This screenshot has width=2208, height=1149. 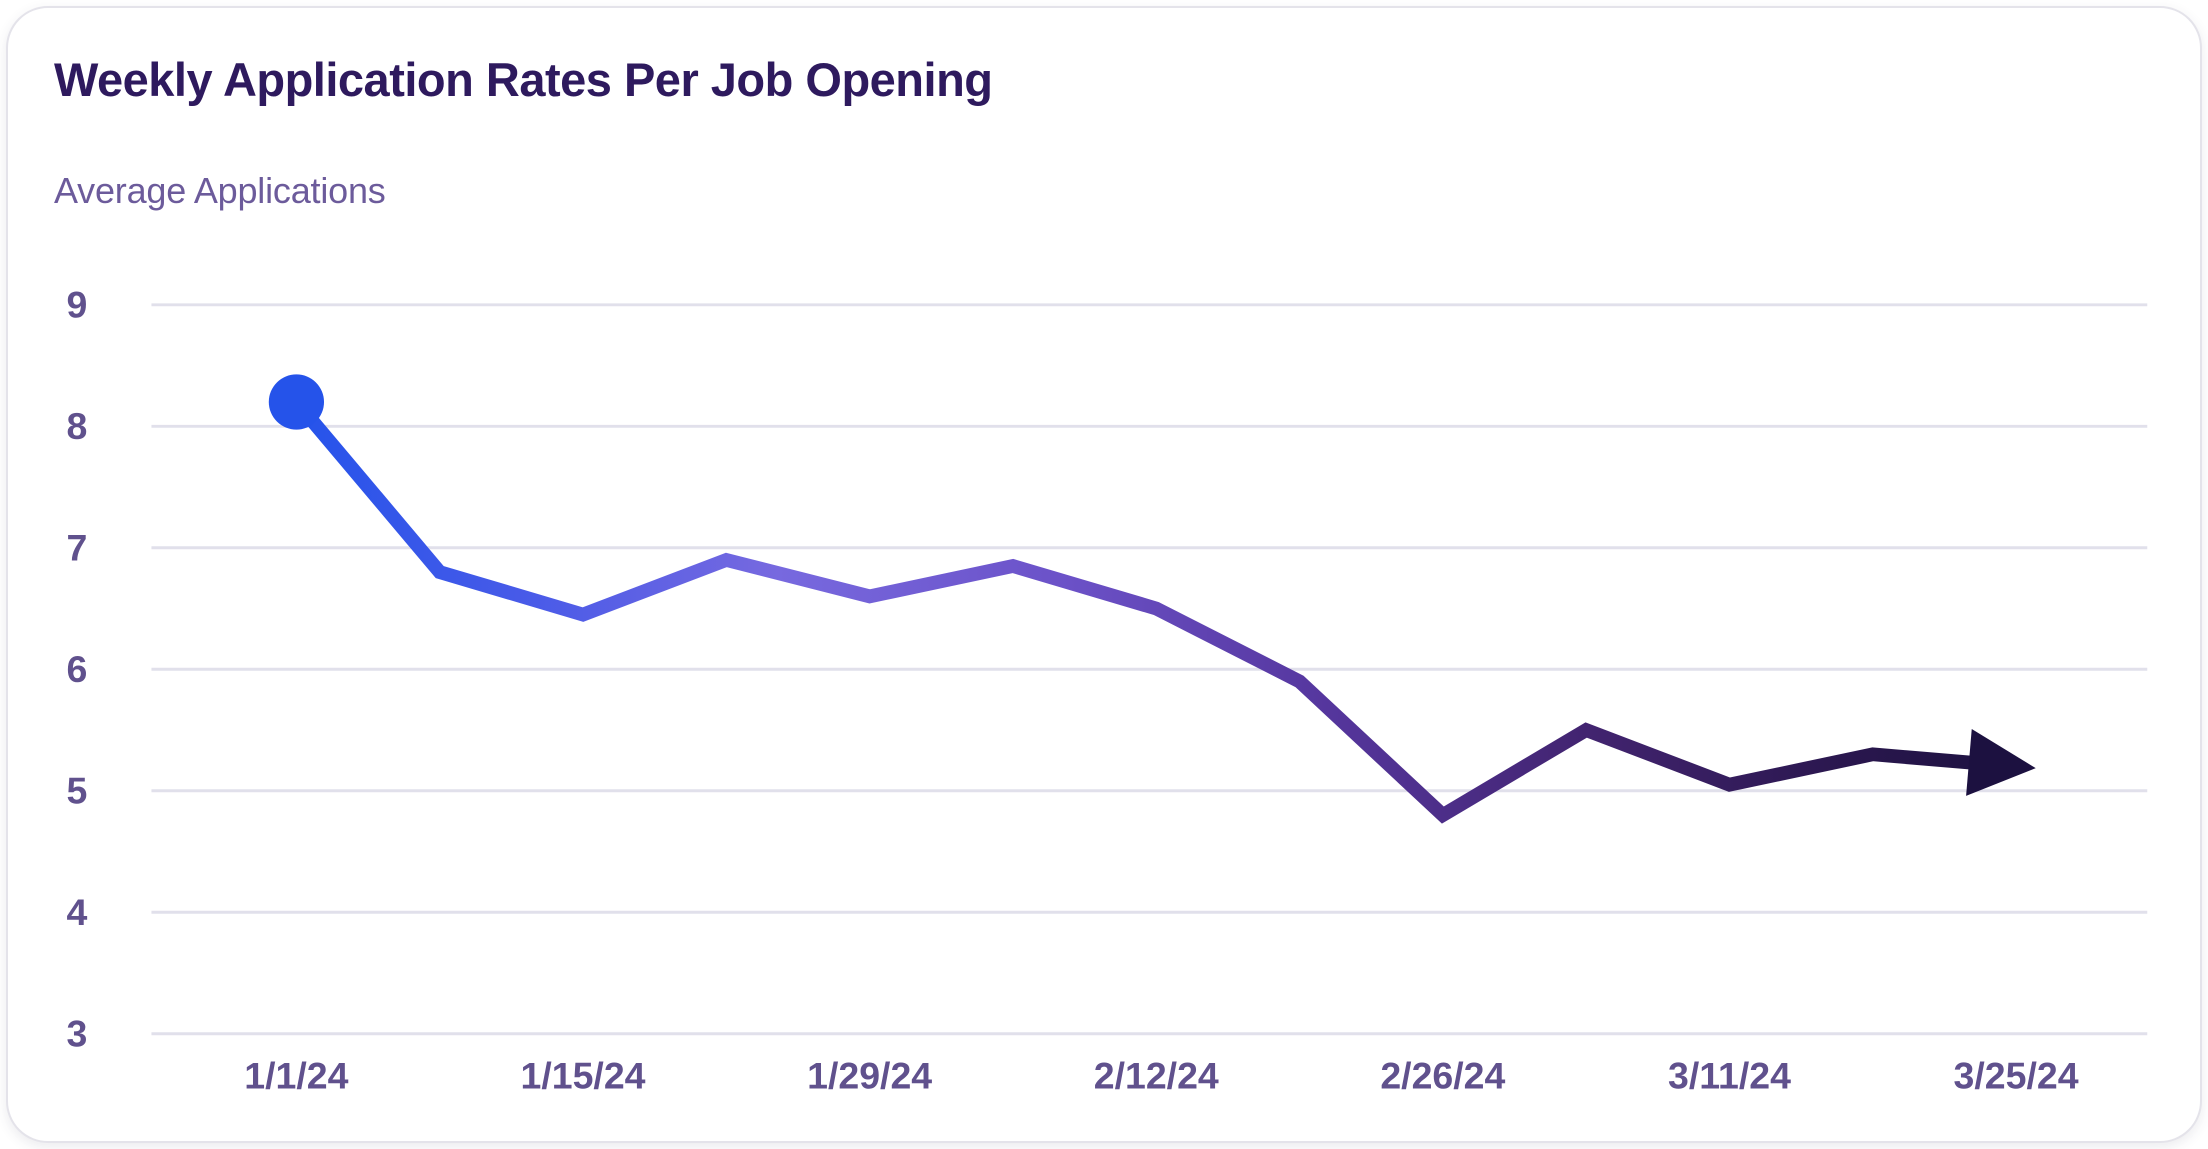 What do you see at coordinates (1729, 1076) in the screenshot?
I see `x-axis-tick-label: 3/11/24` at bounding box center [1729, 1076].